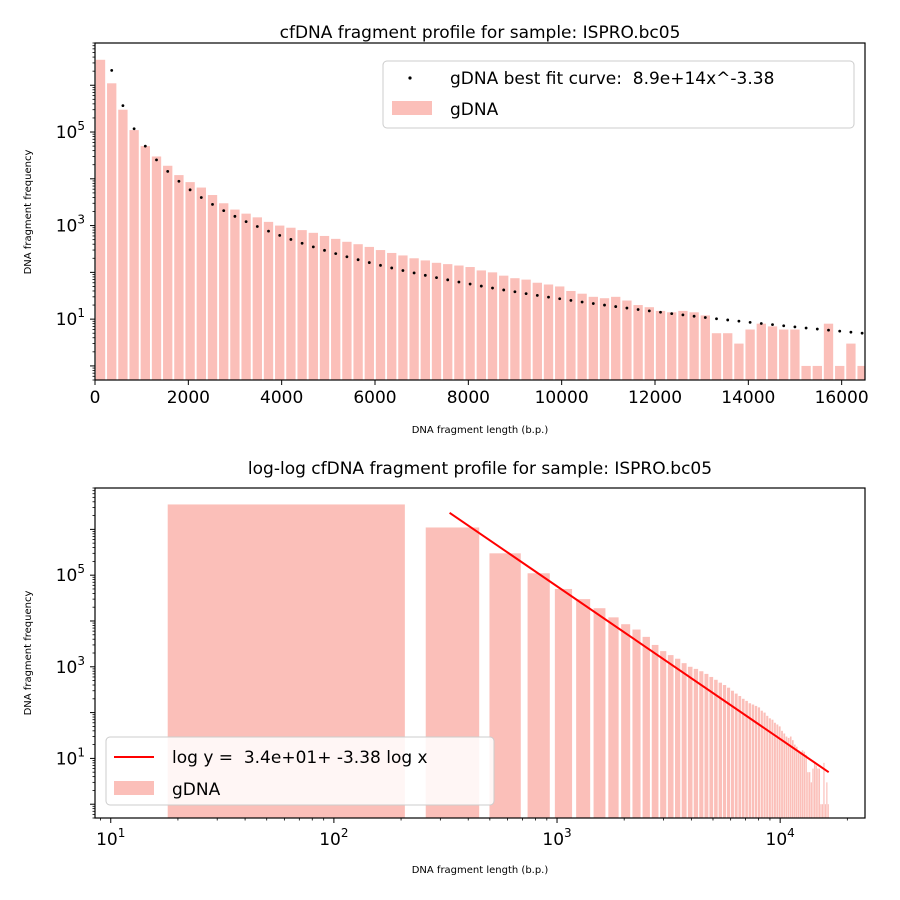 The image size is (900, 900). Describe the element at coordinates (780, 838) in the screenshot. I see `x-tick-label: 10⁴` at that location.